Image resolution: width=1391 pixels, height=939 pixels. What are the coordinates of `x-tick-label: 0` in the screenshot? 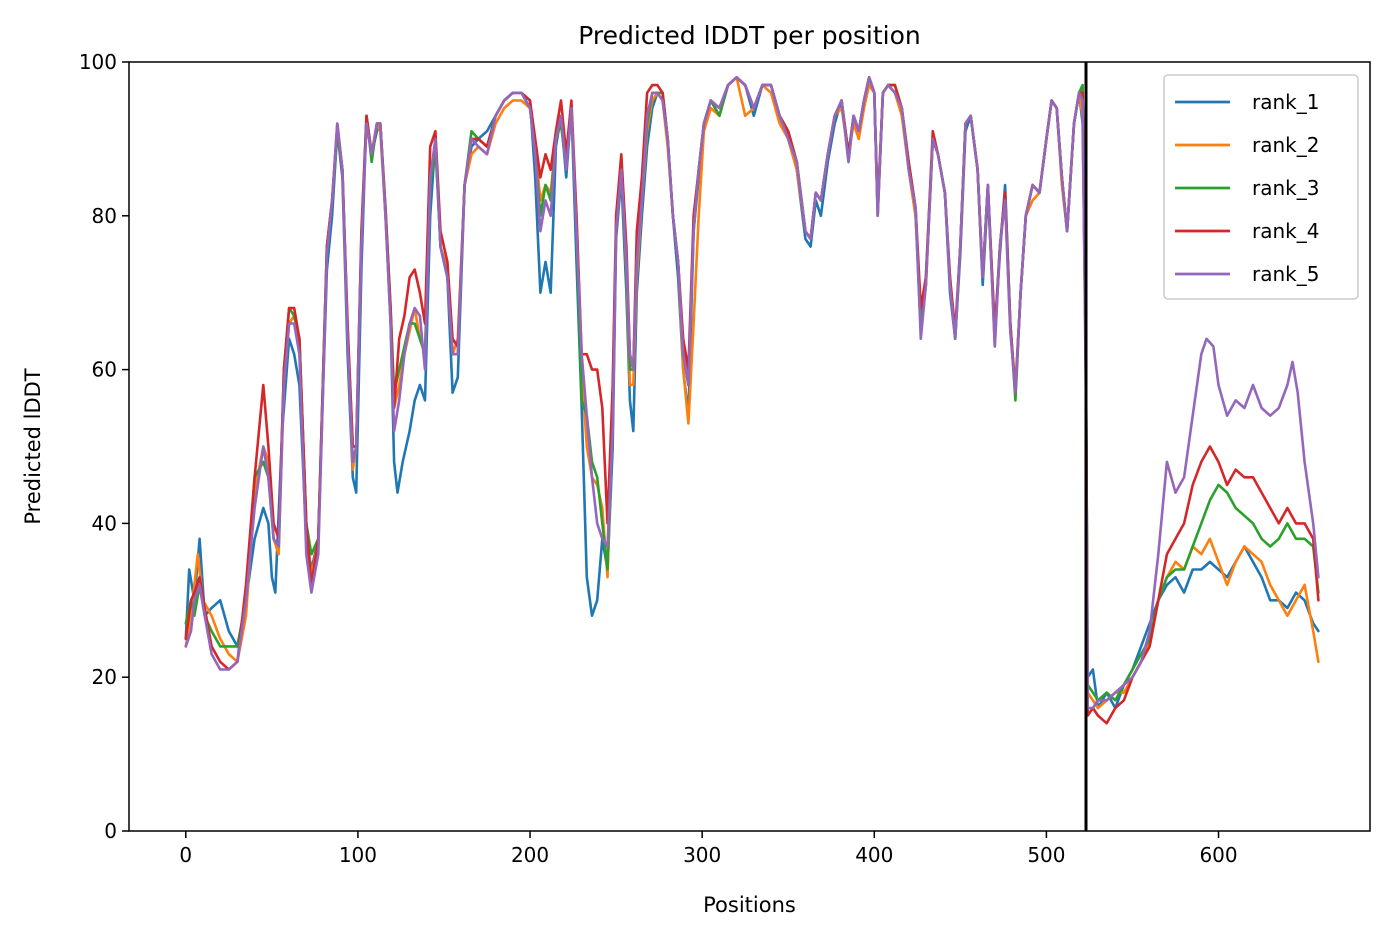 It's located at (185, 855).